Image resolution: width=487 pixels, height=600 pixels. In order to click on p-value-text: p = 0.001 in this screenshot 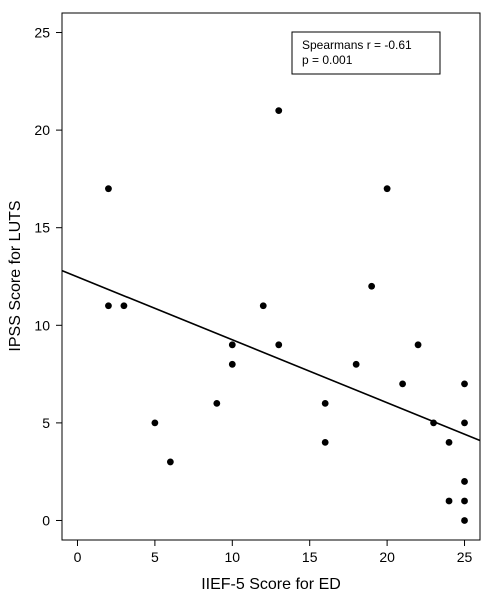, I will do `click(327, 60)`.